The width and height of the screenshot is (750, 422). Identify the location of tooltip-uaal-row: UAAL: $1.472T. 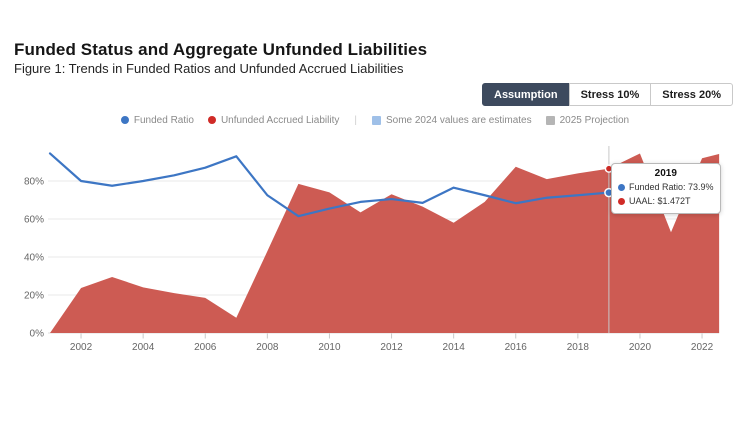
(666, 202).